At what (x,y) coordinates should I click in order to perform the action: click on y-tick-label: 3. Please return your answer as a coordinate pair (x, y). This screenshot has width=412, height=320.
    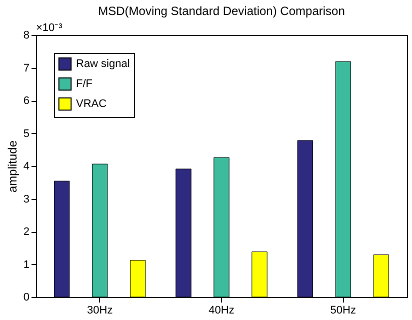
    Looking at the image, I should click on (26, 199).